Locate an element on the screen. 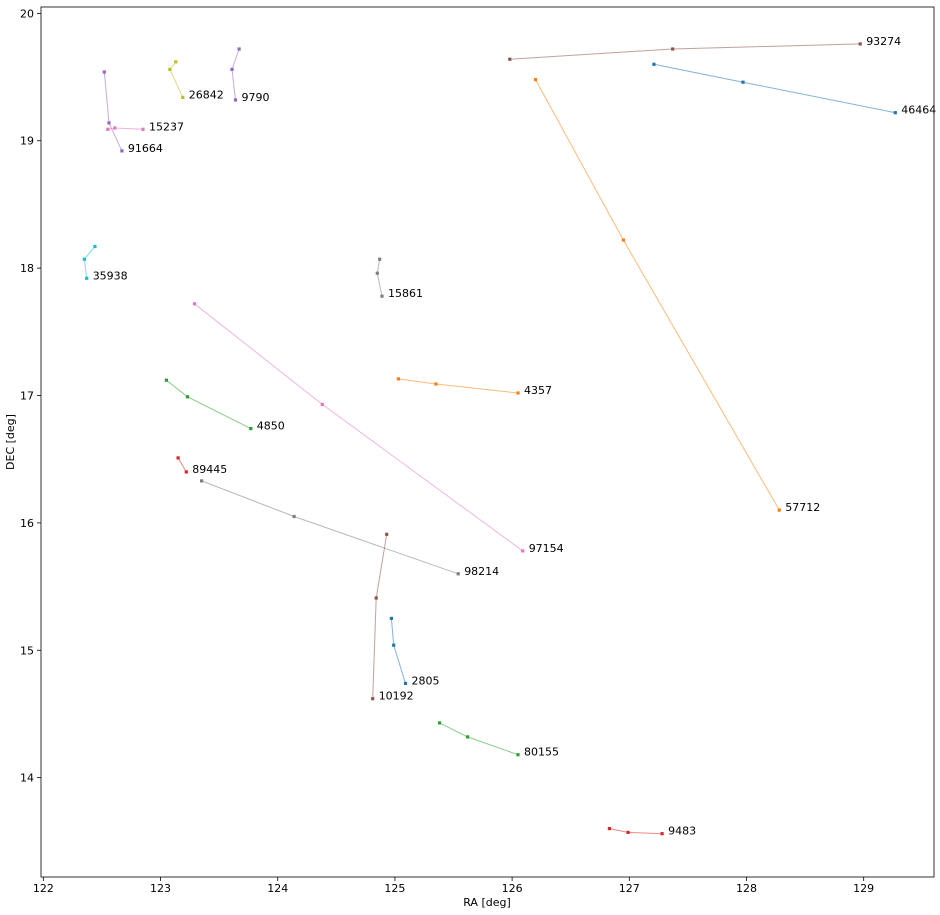  track-label-2805: 2805 is located at coordinates (426, 680).